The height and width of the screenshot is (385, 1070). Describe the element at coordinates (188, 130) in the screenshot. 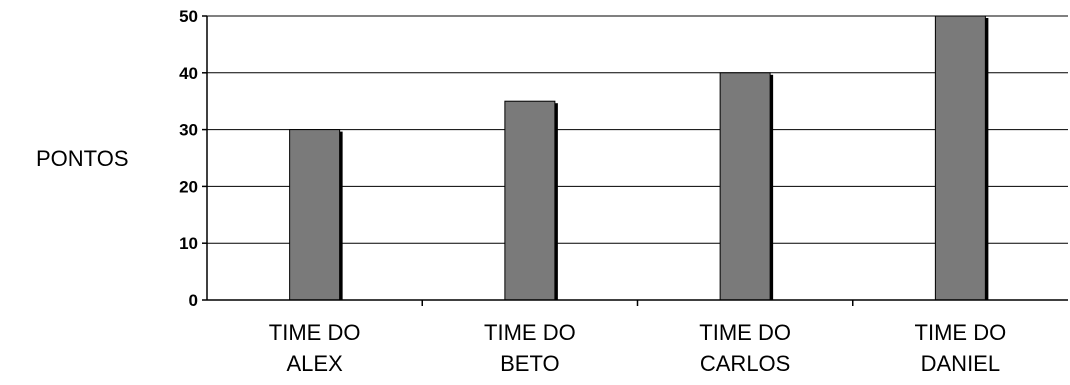

I see `y-tick-label: 30` at that location.